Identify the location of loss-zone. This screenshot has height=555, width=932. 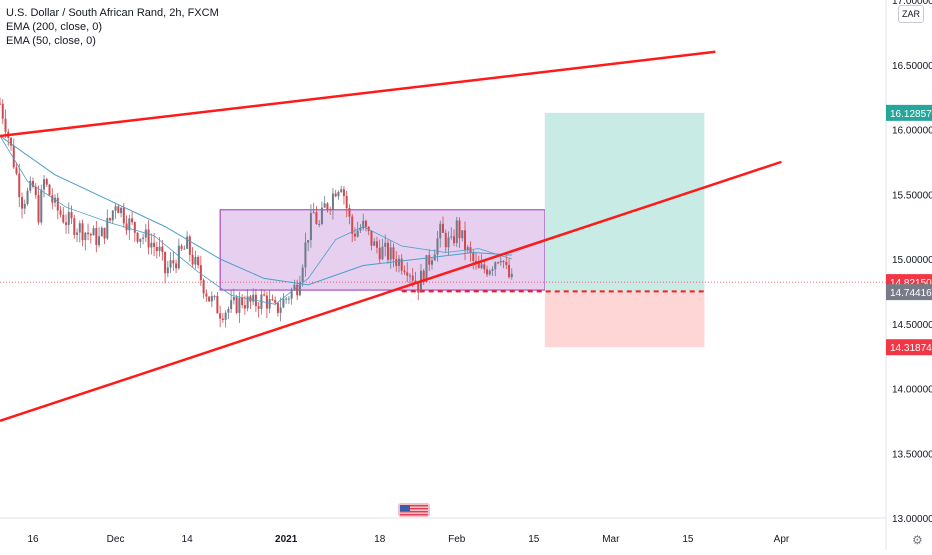
(624, 319).